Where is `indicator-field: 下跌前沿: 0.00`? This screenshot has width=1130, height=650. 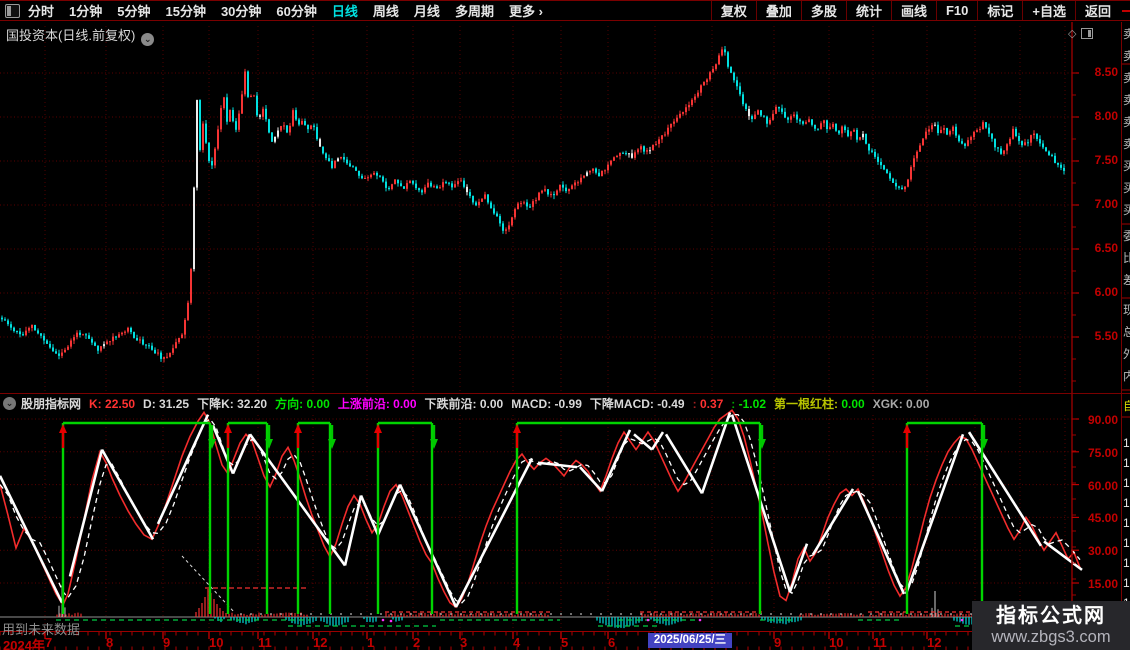
indicator-field: 下跌前沿: 0.00 is located at coordinates (464, 404).